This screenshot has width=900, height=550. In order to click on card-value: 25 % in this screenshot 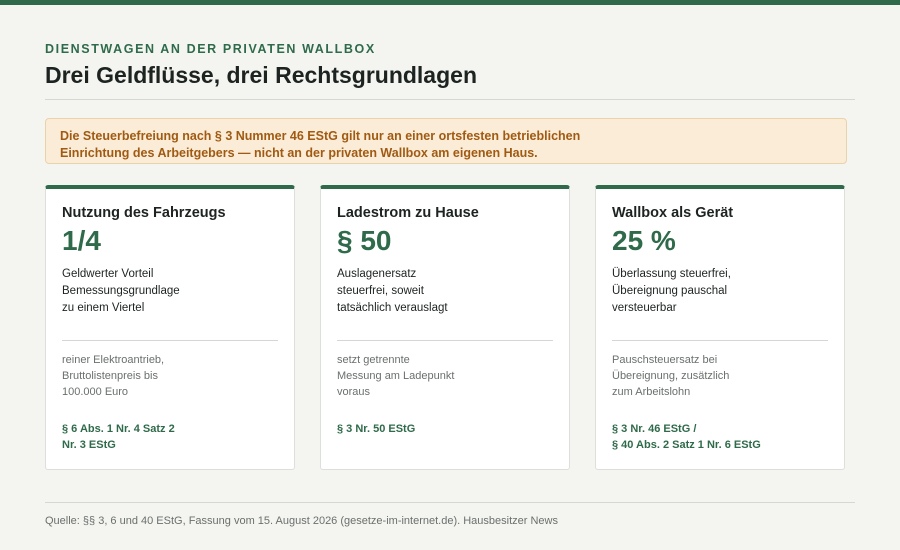, I will do `click(644, 240)`.